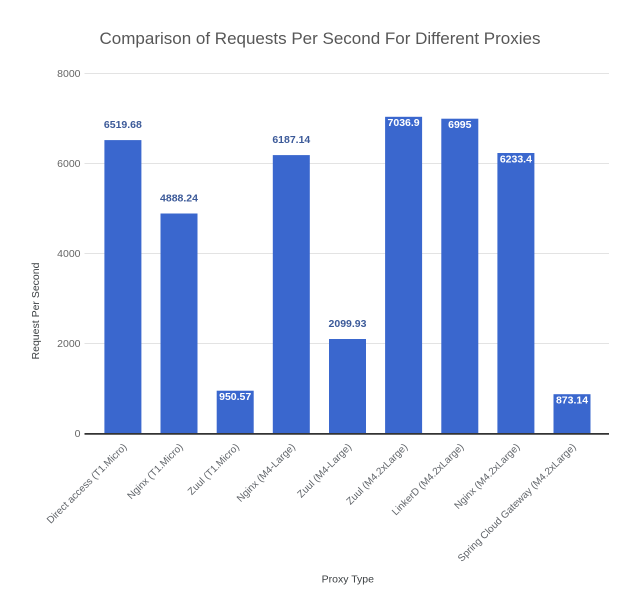  Describe the element at coordinates (69, 164) in the screenshot. I see `svg-text: 6000` at that location.